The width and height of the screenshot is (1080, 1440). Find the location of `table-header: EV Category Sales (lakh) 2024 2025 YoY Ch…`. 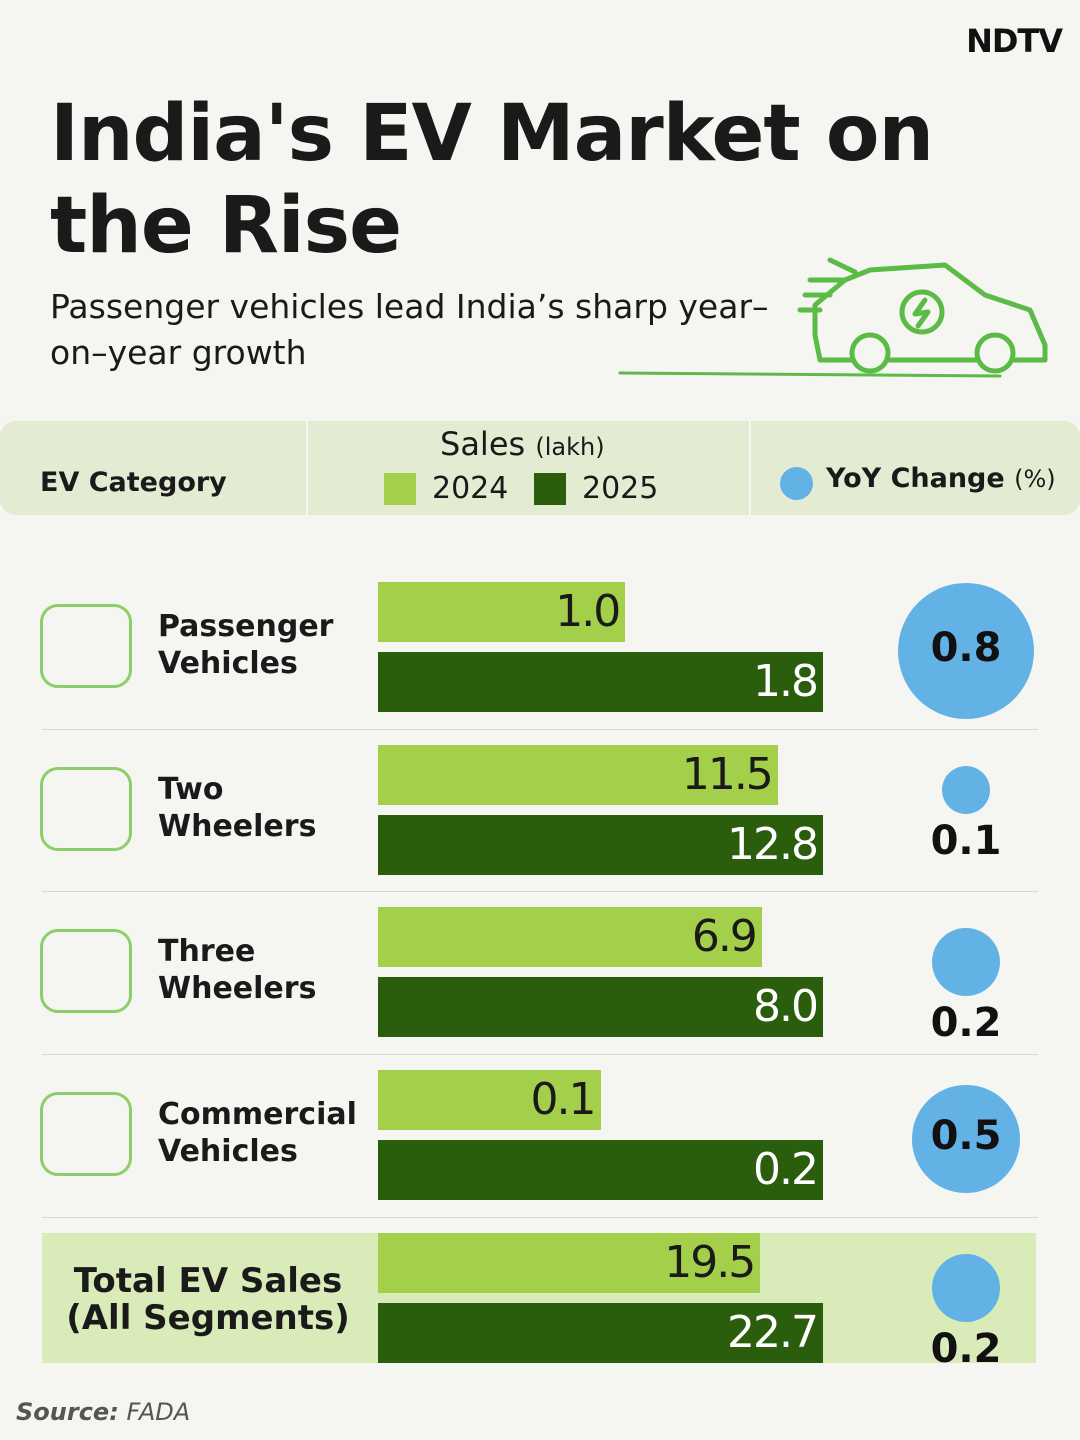

table-header: EV Category Sales (lakh) 2024 2025 YoY Ch… is located at coordinates (540, 468).